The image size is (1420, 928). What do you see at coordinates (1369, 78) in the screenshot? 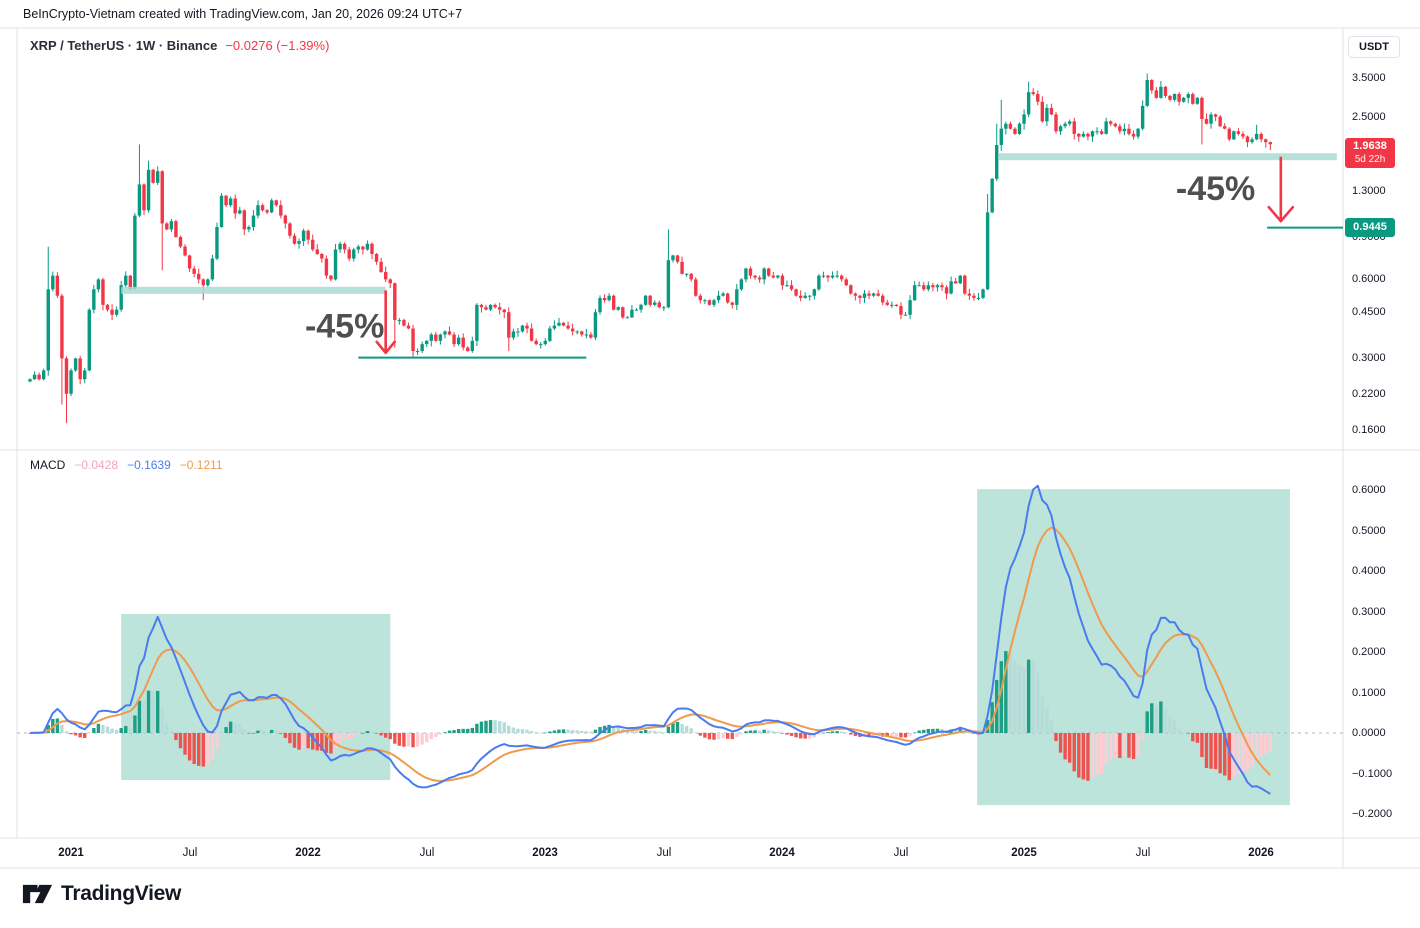
I see `price-tick-label: 3.5000` at bounding box center [1369, 78].